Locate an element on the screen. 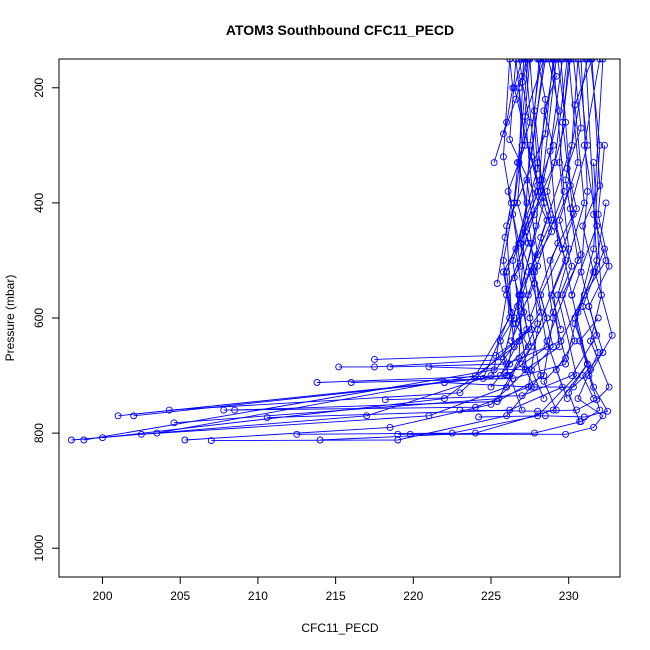  x-tick-label: 215 is located at coordinates (336, 596).